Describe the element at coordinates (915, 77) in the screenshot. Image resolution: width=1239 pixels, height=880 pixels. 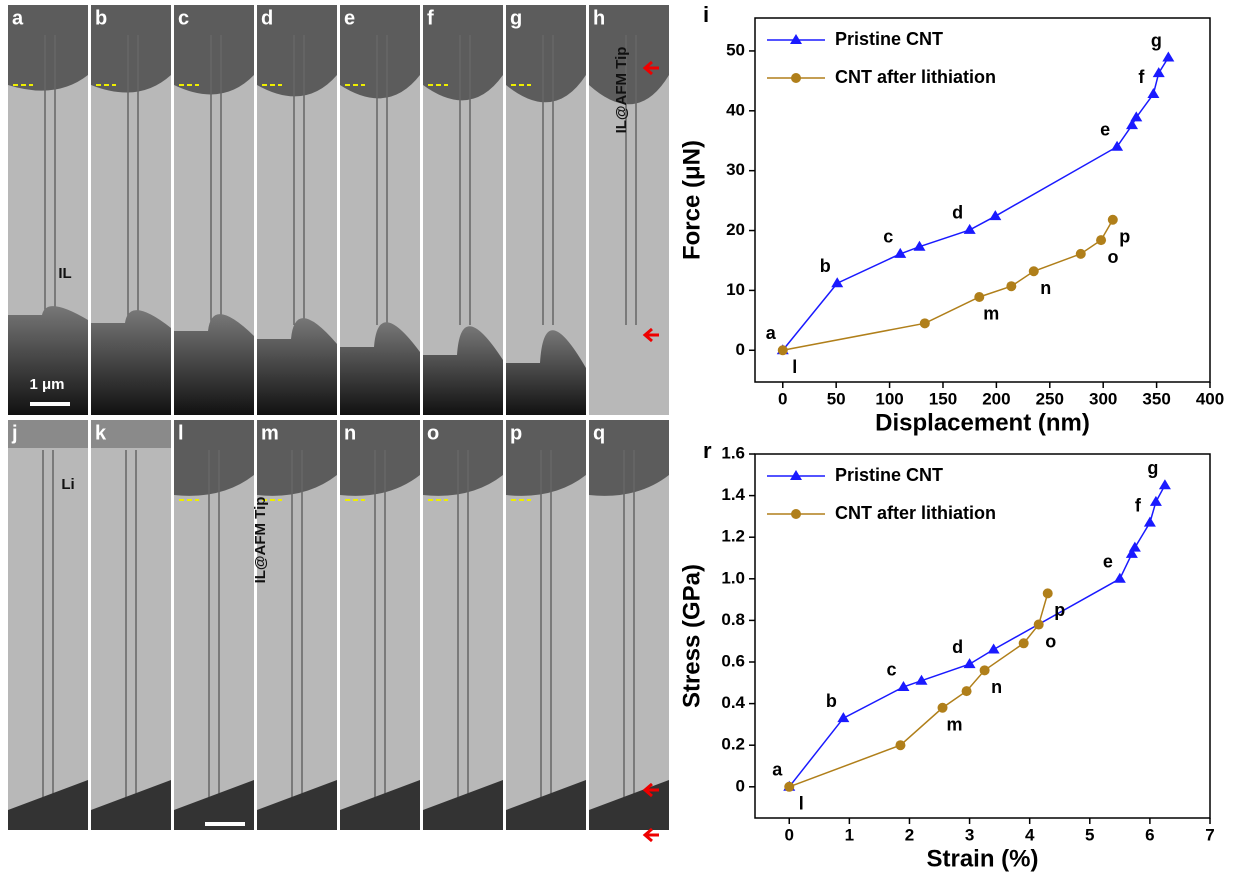
I see `legend-label: CNT after lithiation` at that location.